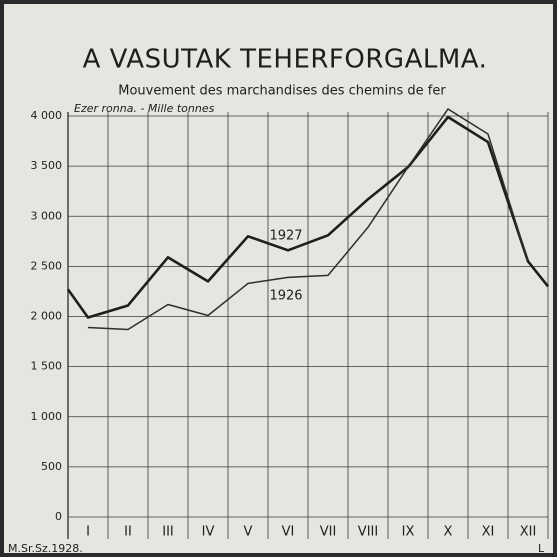 This screenshot has height=557, width=557. Describe the element at coordinates (285, 296) in the screenshot. I see `series-label: 1926` at that location.